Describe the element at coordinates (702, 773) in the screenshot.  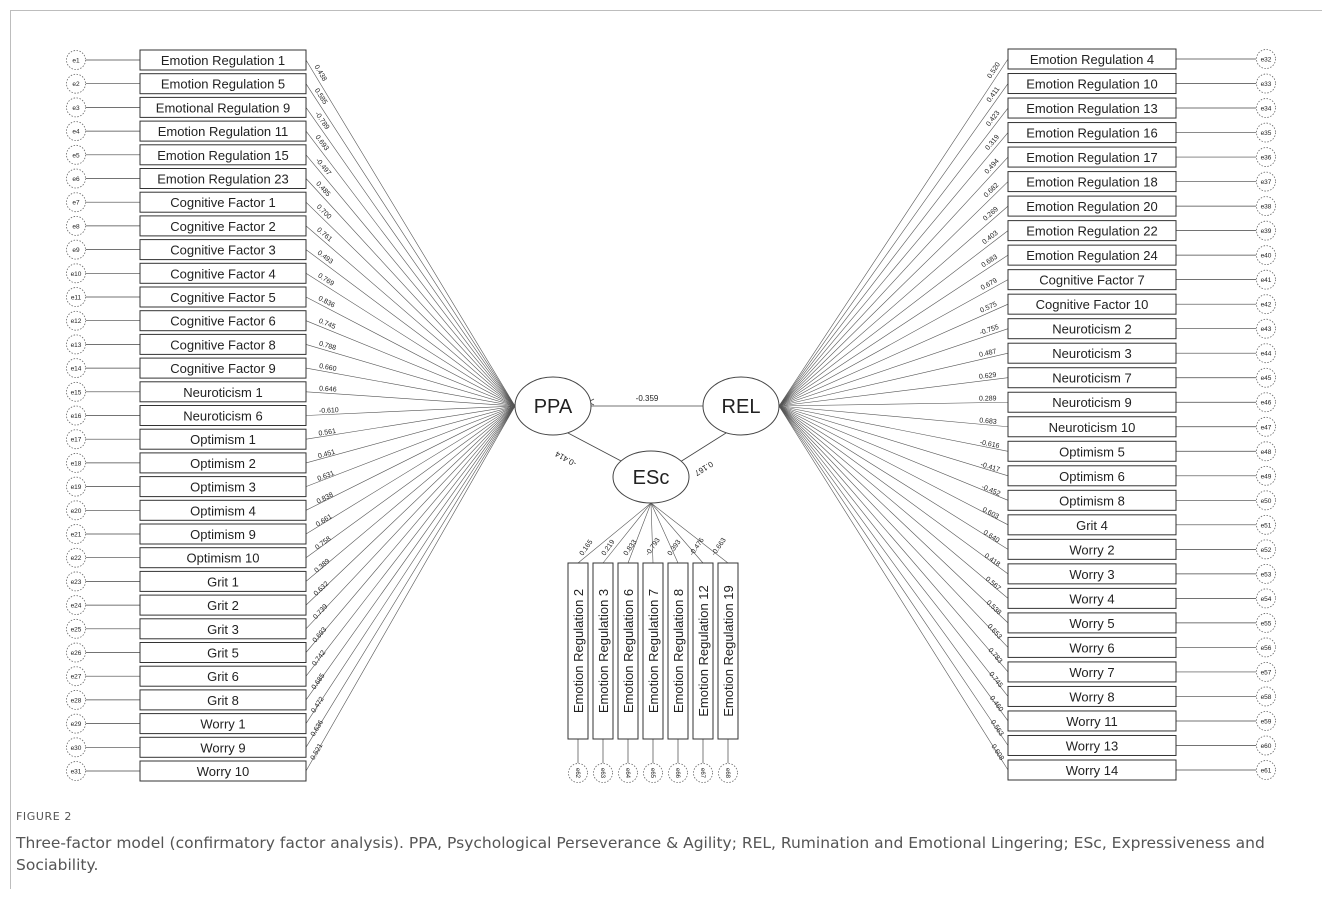
I see `error-term-label: e67` at that location.